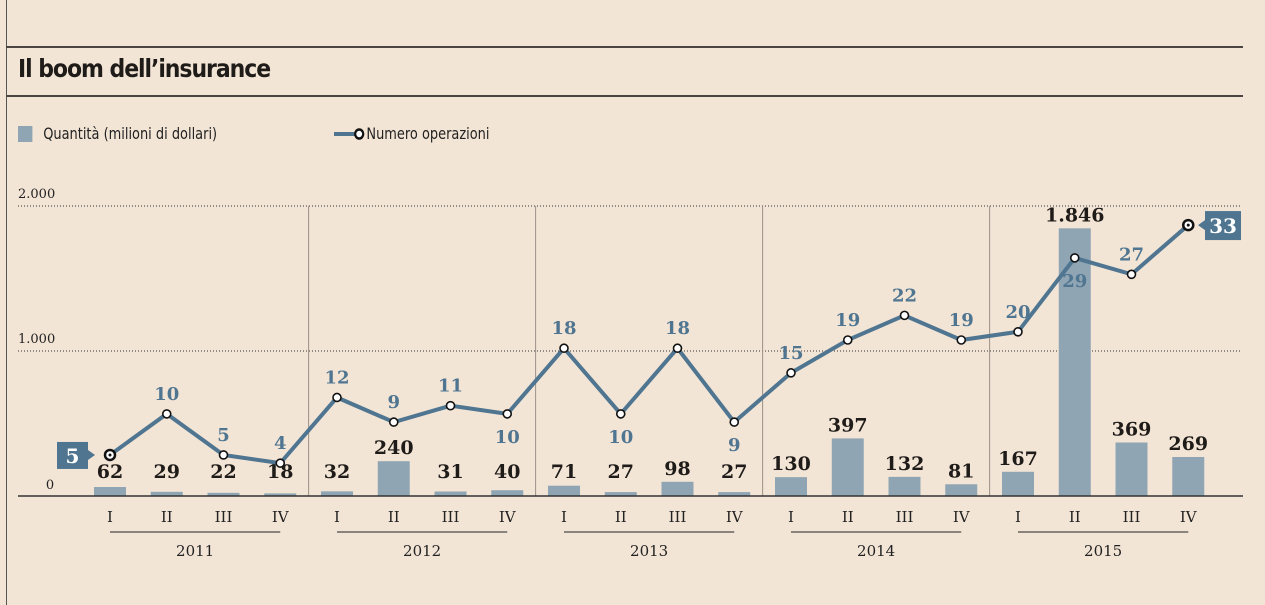 The width and height of the screenshot is (1265, 605). What do you see at coordinates (36, 194) in the screenshot?
I see `y-tick-label: 2.000` at bounding box center [36, 194].